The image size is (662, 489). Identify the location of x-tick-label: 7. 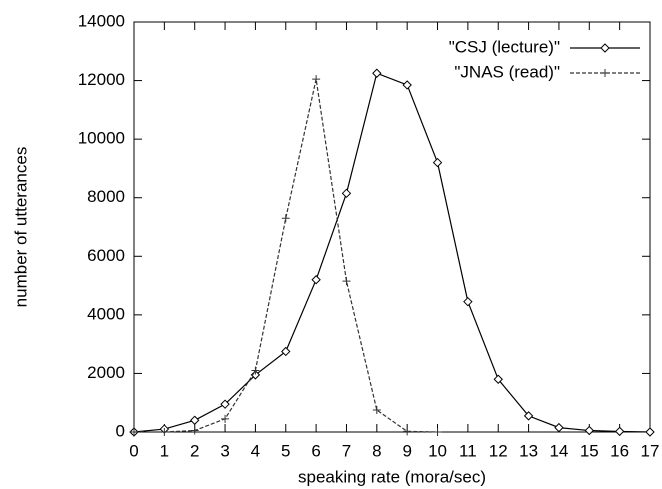
(346, 450).